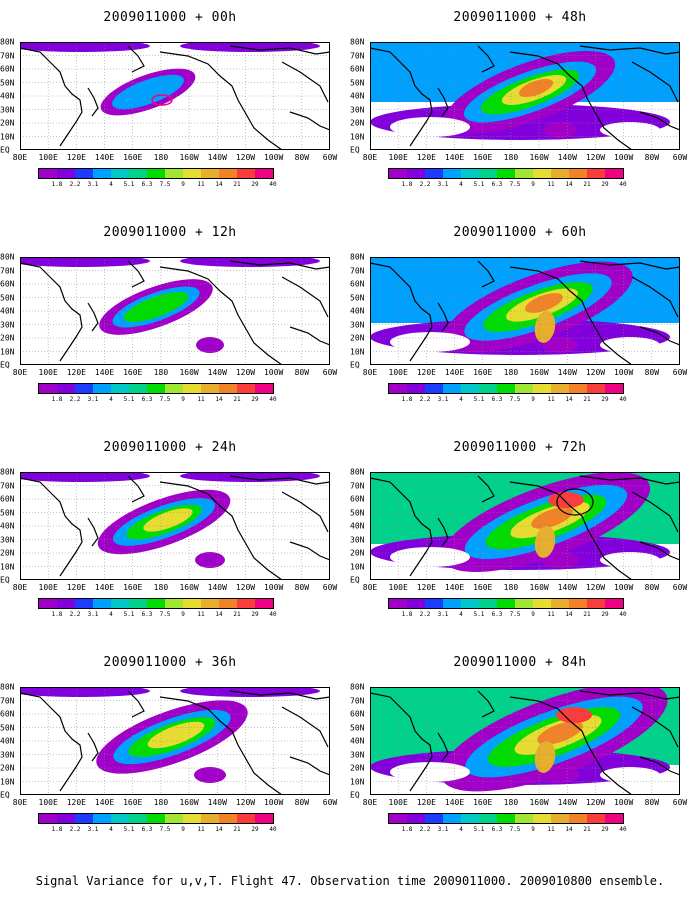 The image size is (700, 900). I want to click on y-tick-label: 50N, so click(7, 297).